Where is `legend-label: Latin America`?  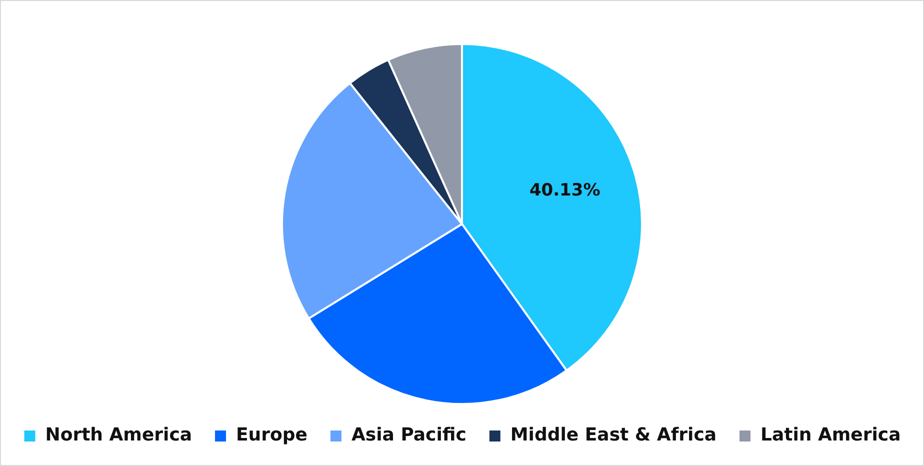
legend-label: Latin America is located at coordinates (830, 435).